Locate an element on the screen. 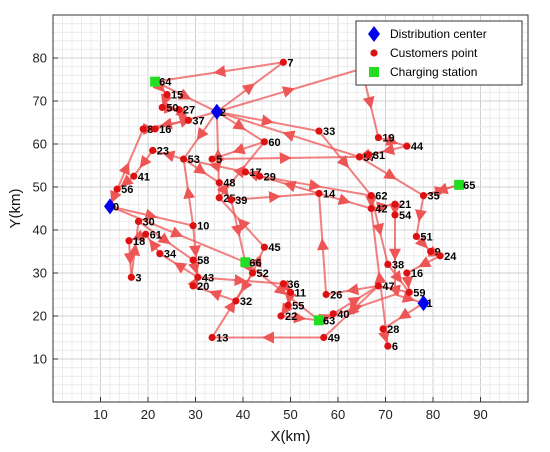  charging-station-label: 63 is located at coordinates (329, 321).